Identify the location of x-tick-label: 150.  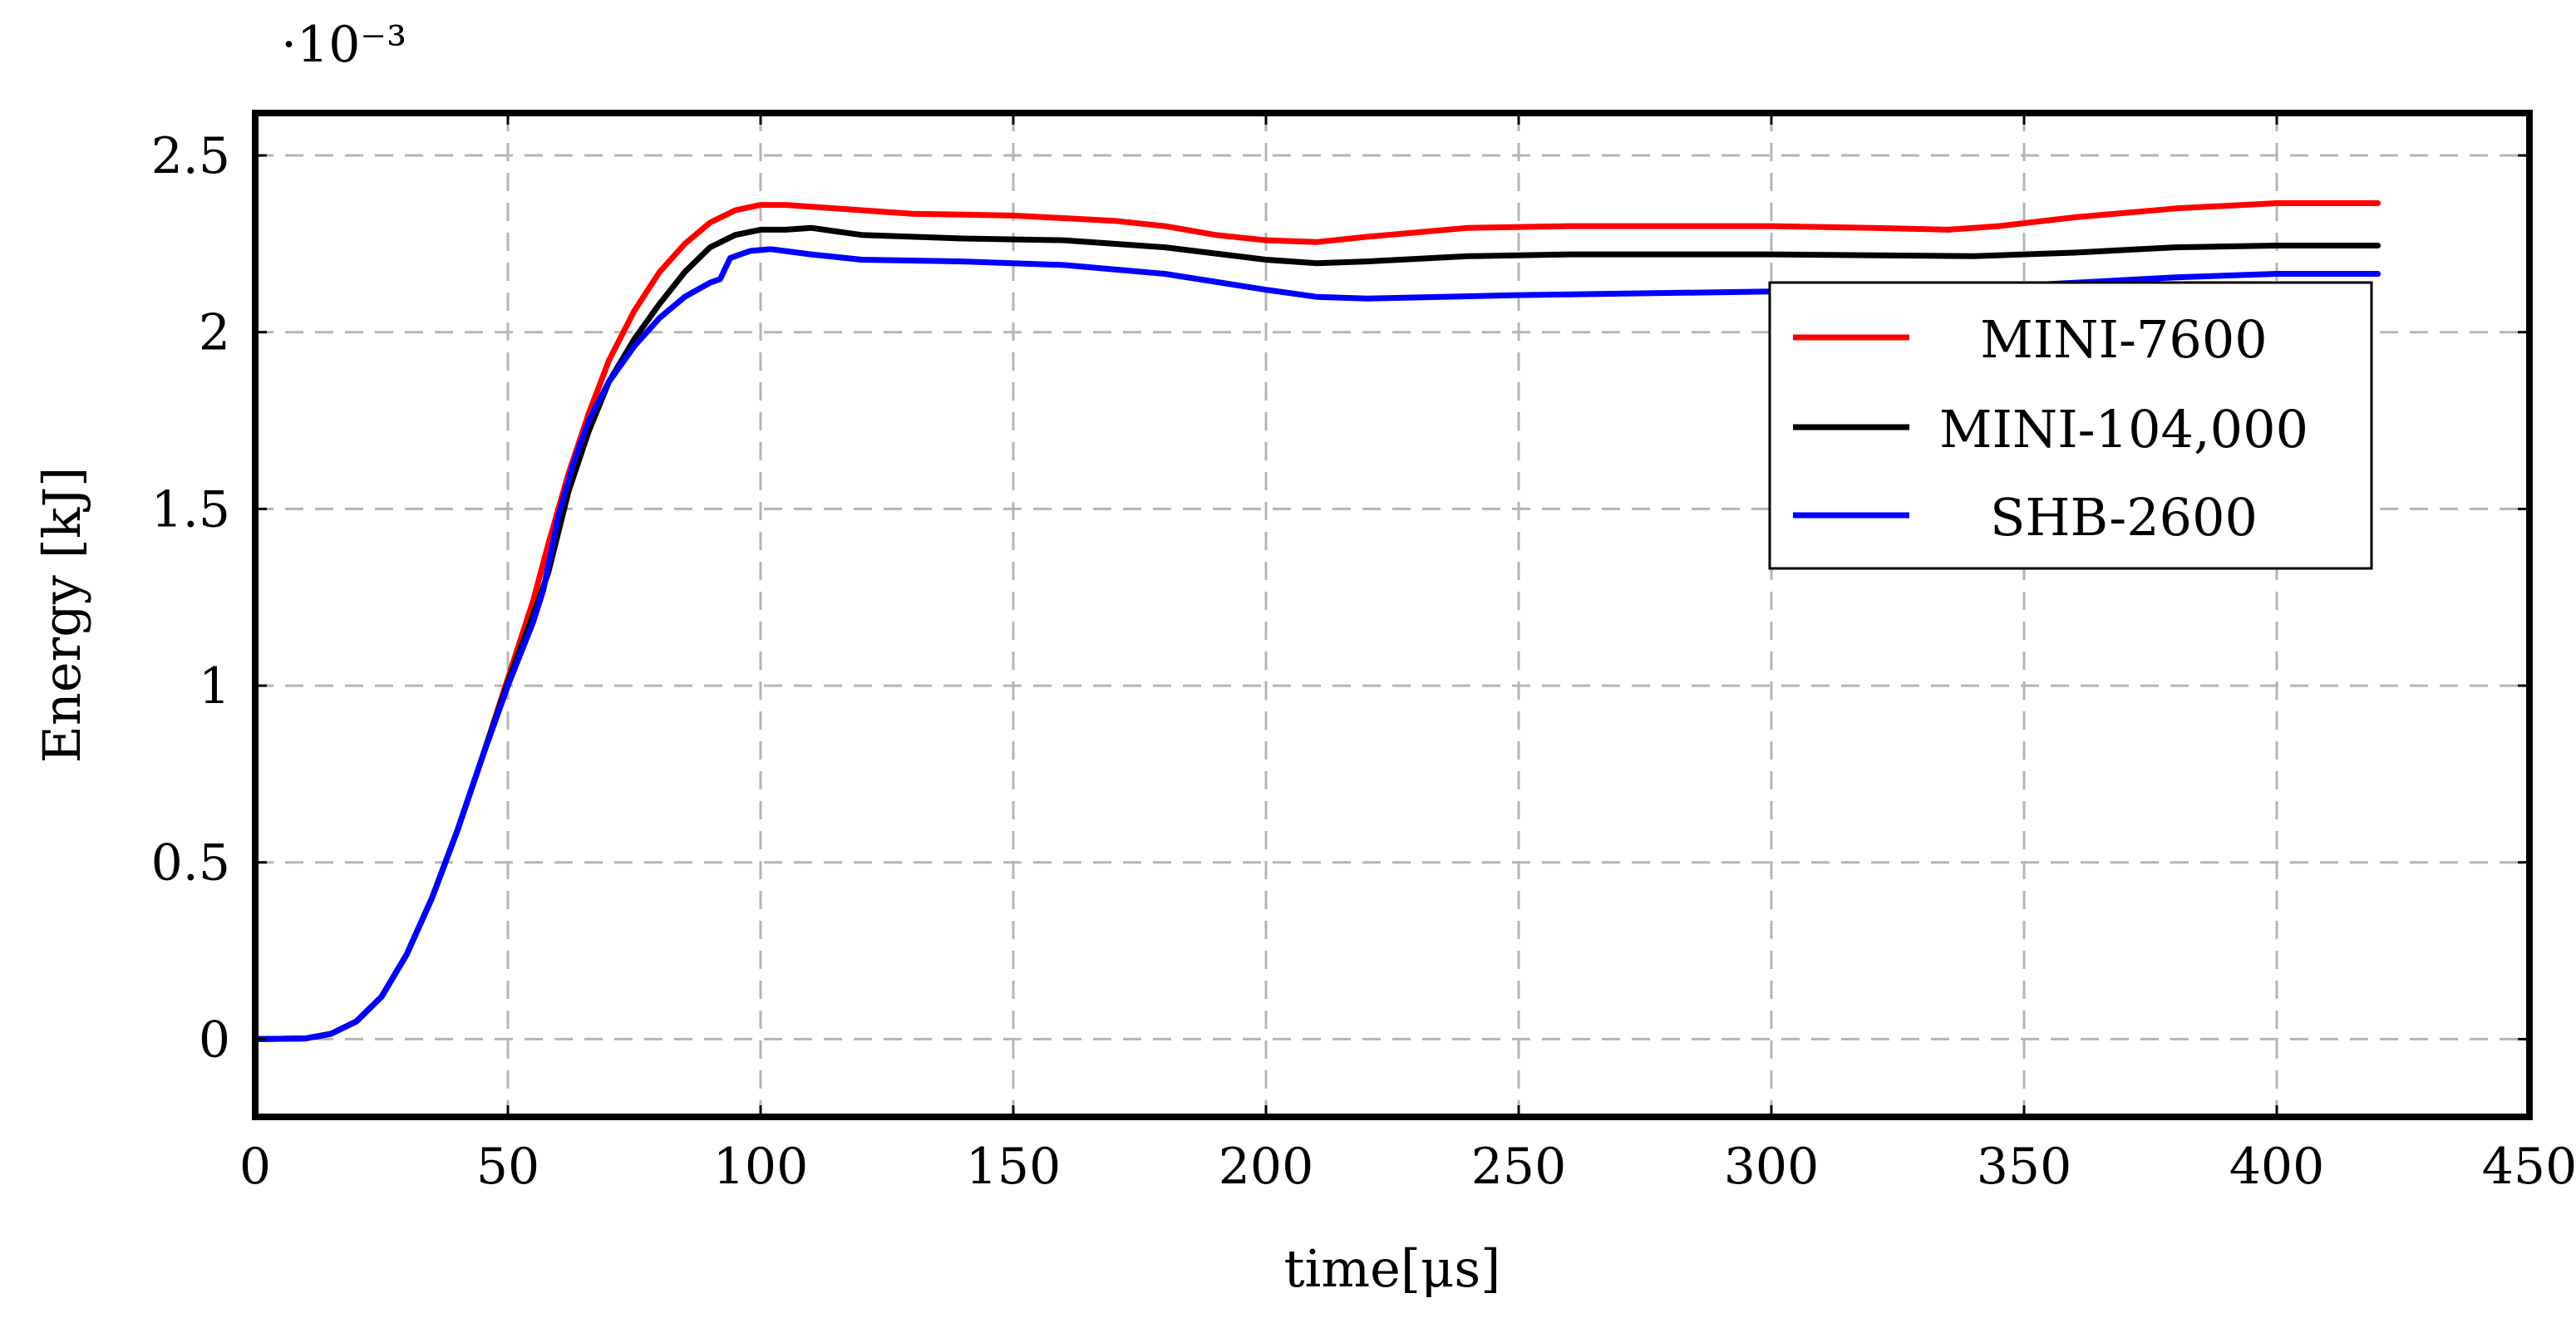
(1013, 1167).